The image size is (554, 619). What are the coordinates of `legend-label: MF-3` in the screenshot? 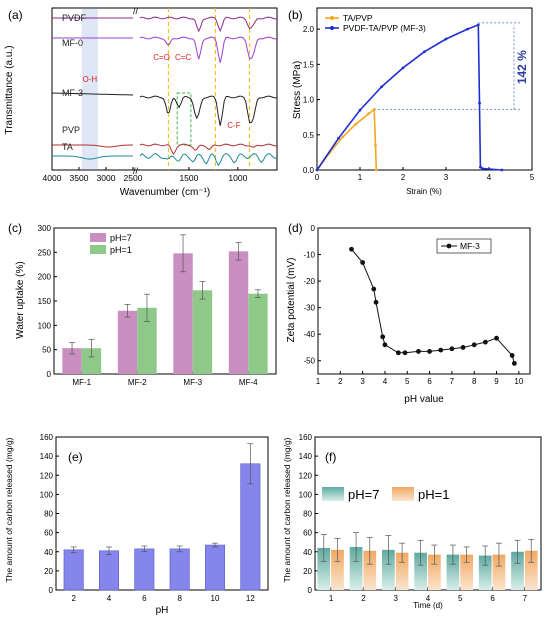 It's located at (470, 246).